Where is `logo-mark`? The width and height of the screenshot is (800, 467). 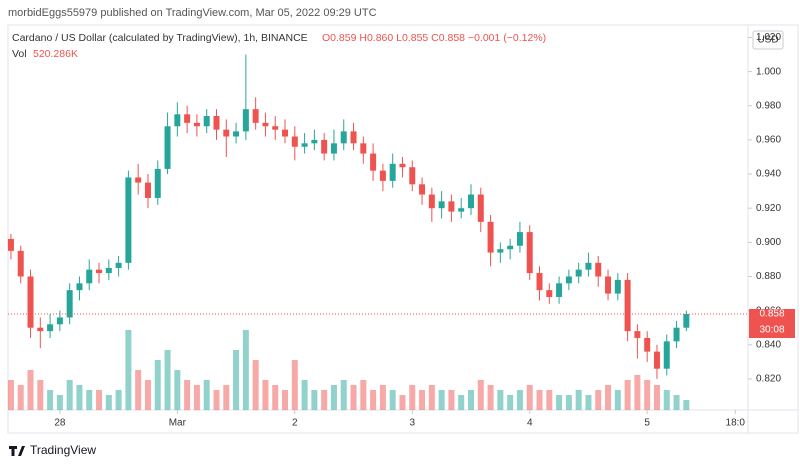 logo-mark is located at coordinates (17, 451).